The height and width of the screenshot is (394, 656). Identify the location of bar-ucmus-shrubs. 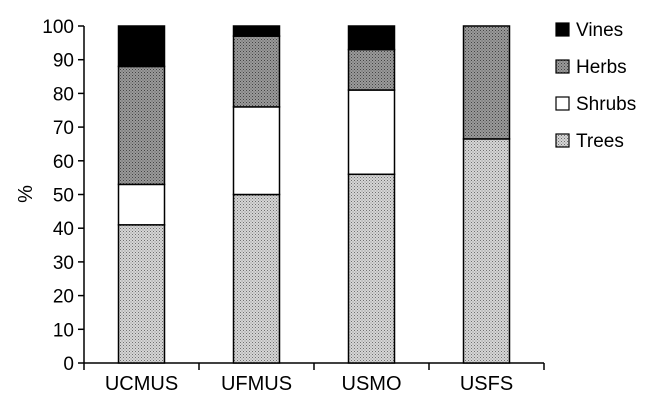
(141, 204).